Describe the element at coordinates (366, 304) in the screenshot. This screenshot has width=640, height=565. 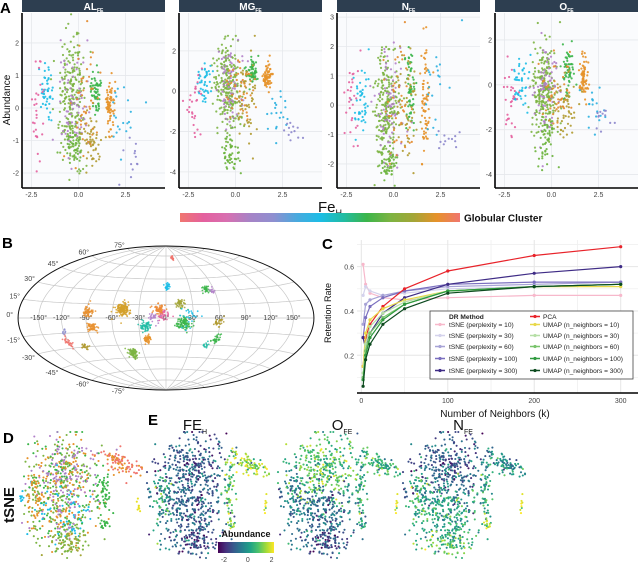
I see `series-point` at that location.